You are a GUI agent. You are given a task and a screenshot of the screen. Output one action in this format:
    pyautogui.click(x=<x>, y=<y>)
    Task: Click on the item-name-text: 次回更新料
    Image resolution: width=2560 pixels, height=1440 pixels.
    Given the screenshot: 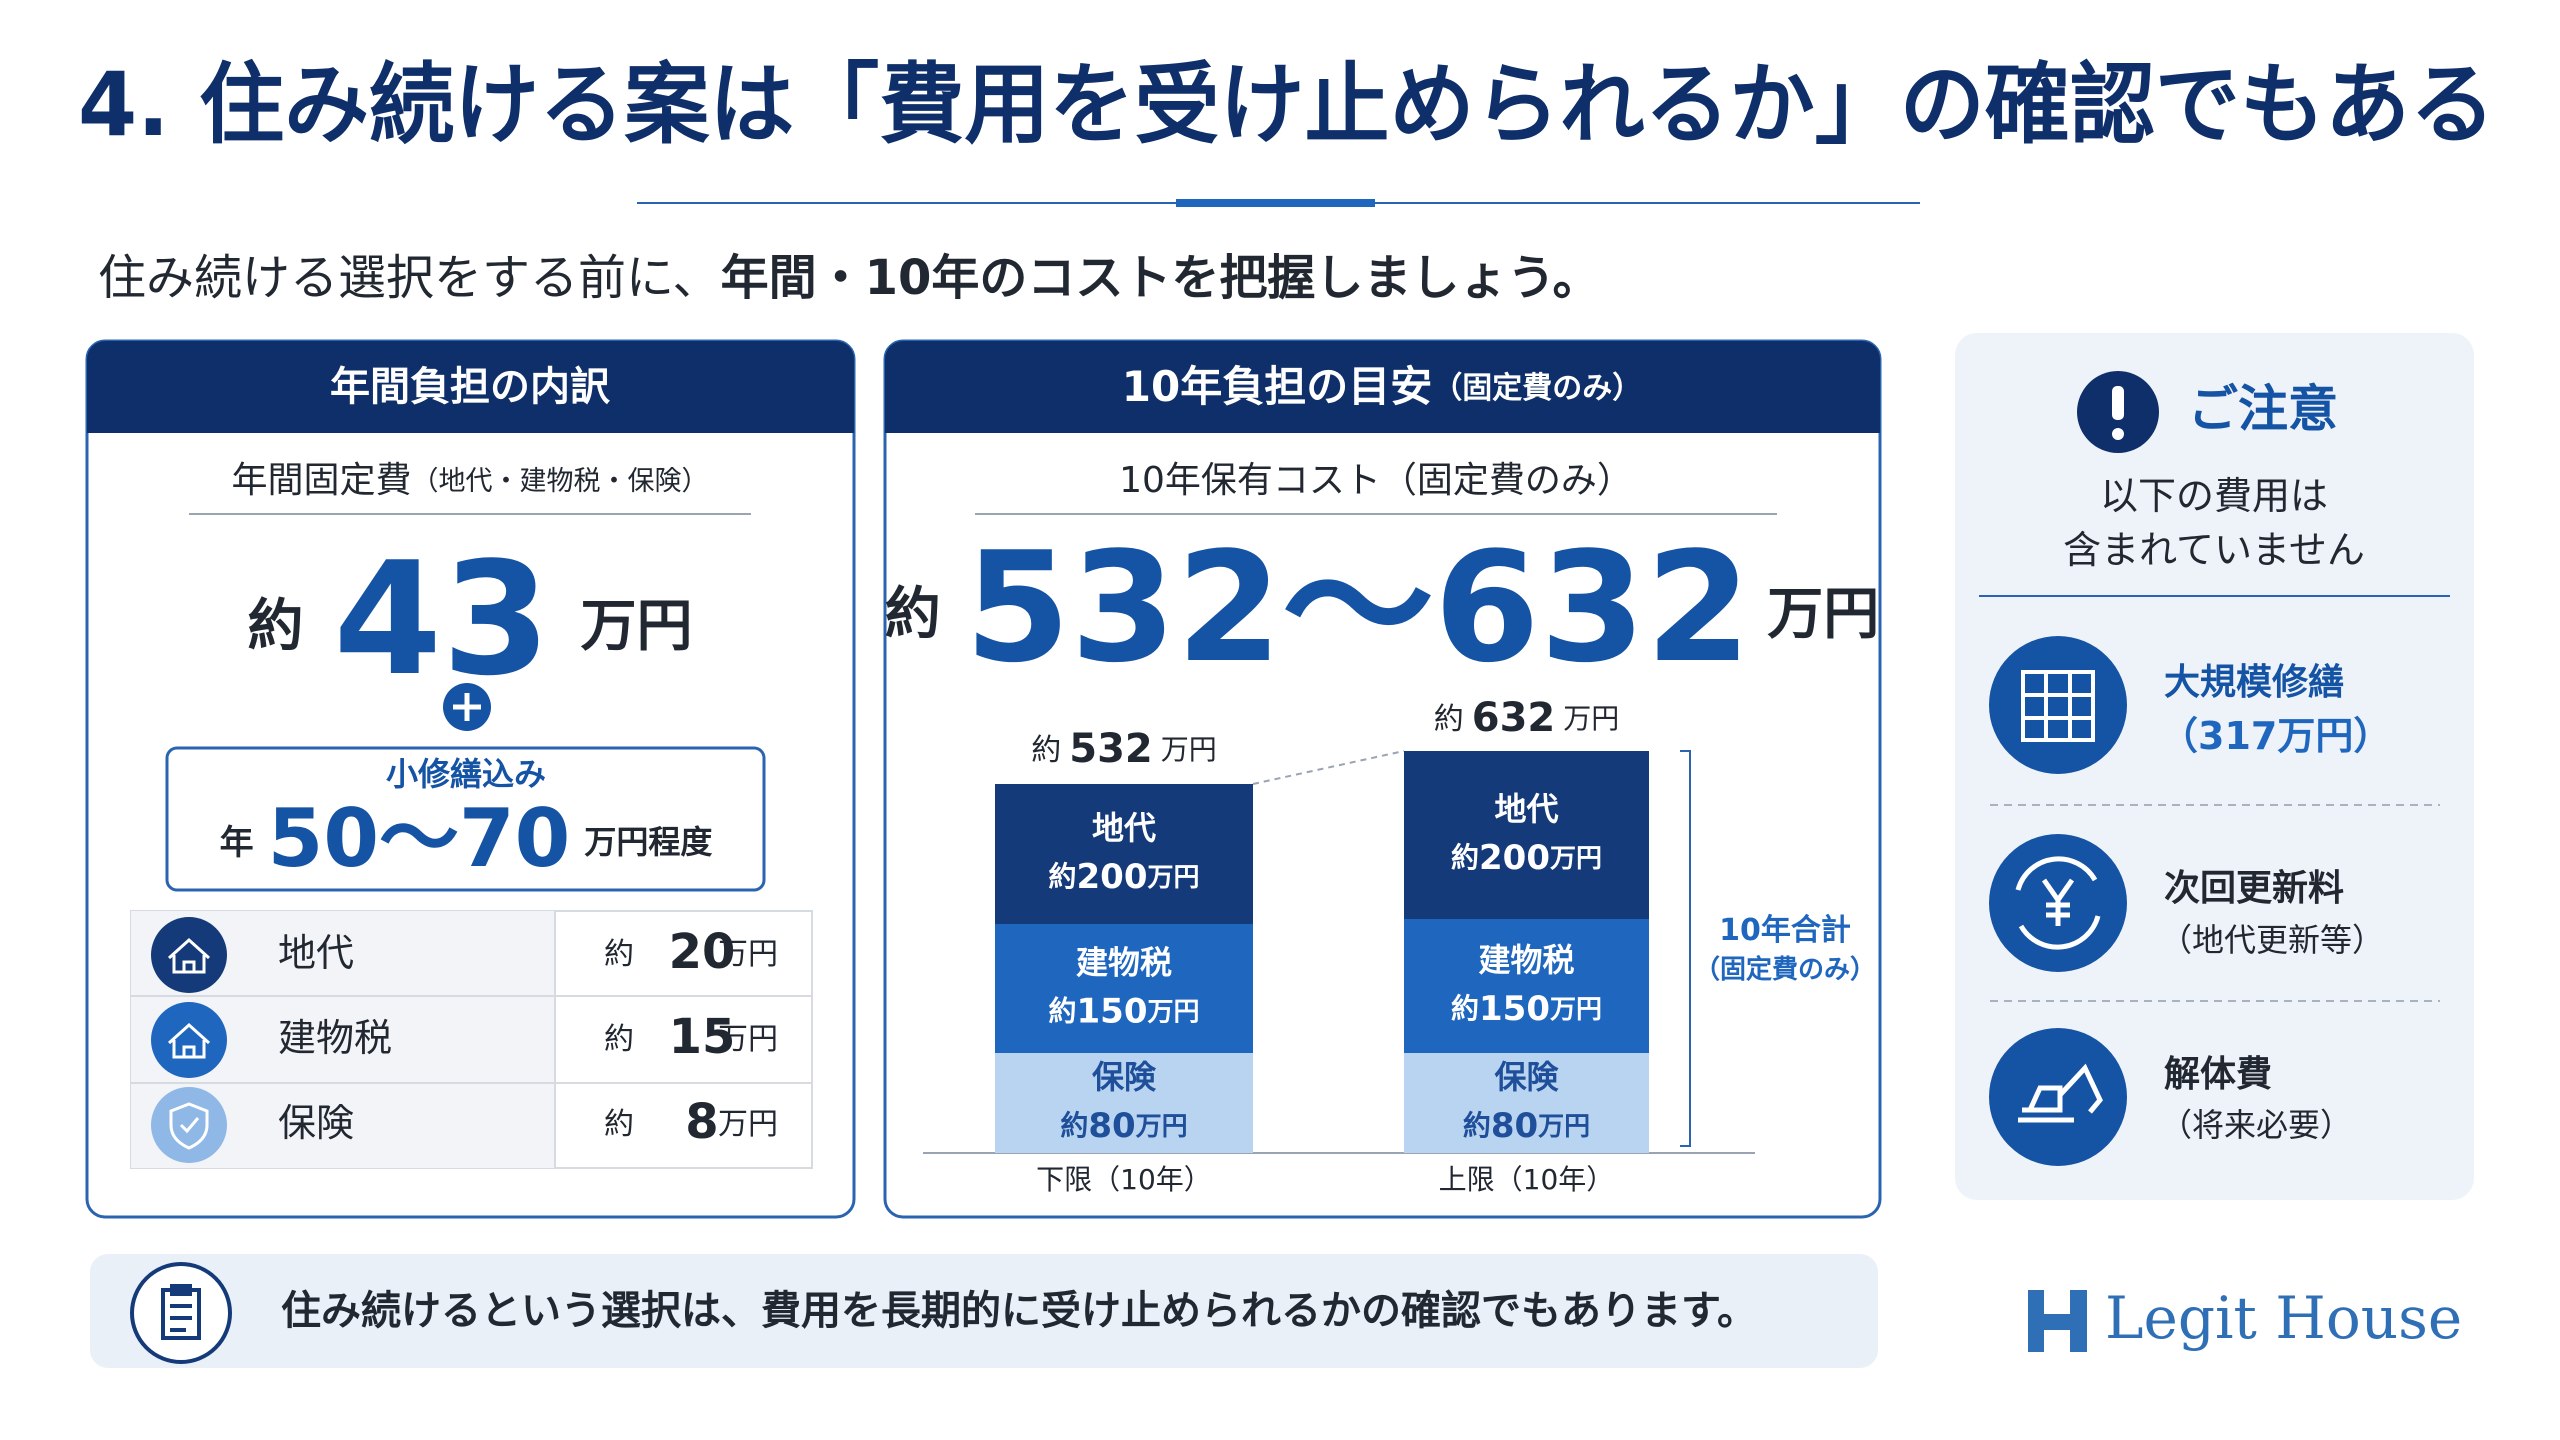 What is the action you would take?
    pyautogui.click(x=2254, y=888)
    